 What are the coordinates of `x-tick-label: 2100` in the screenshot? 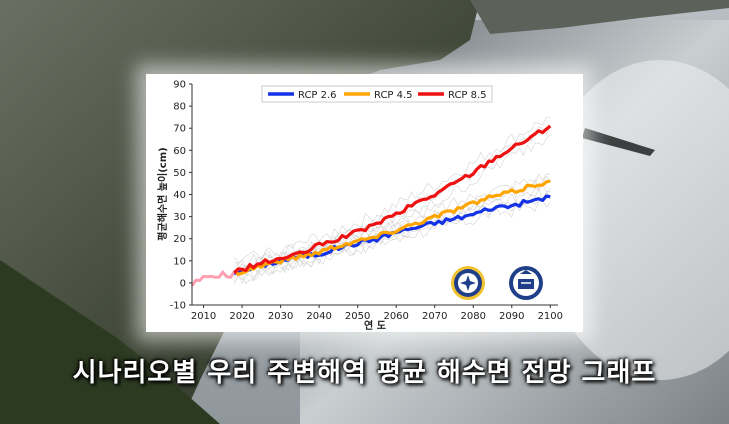 It's located at (550, 316).